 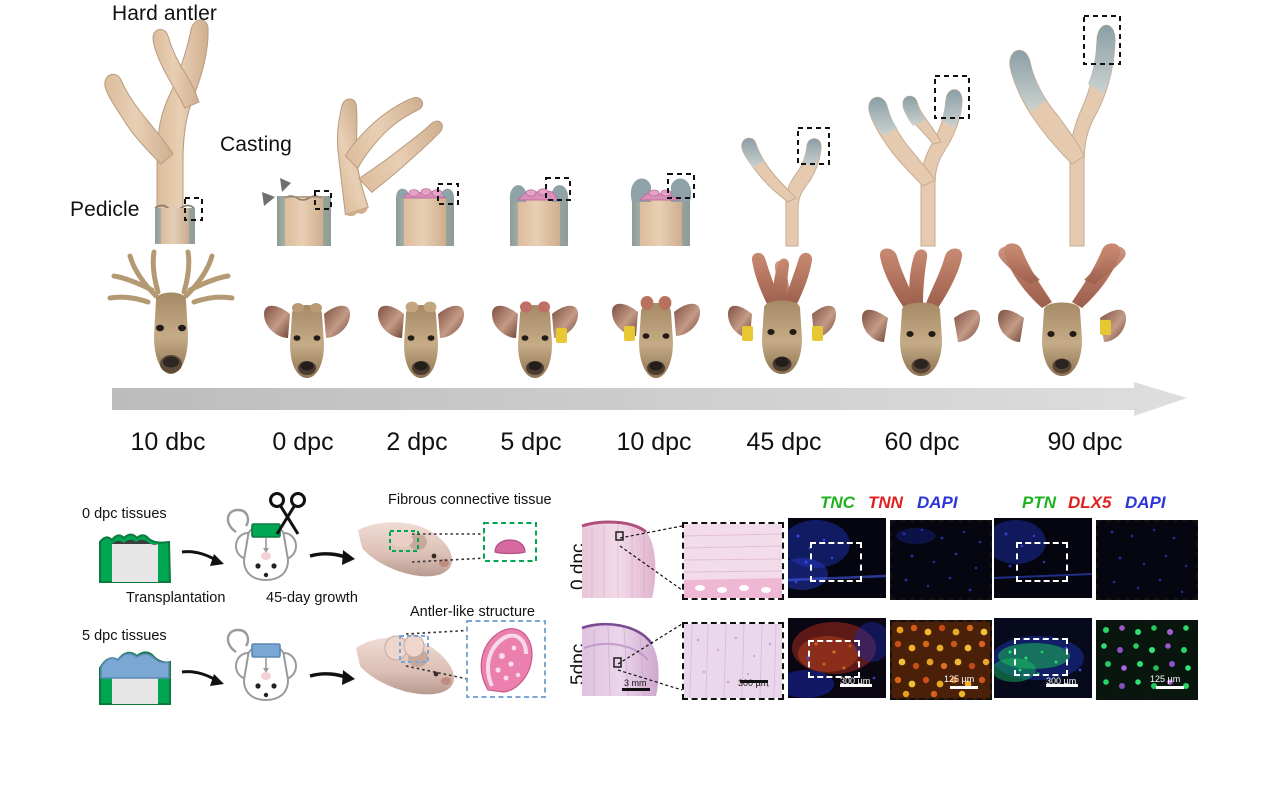 I want to click on schematic-pedicle-0dpc, so click(x=304, y=218).